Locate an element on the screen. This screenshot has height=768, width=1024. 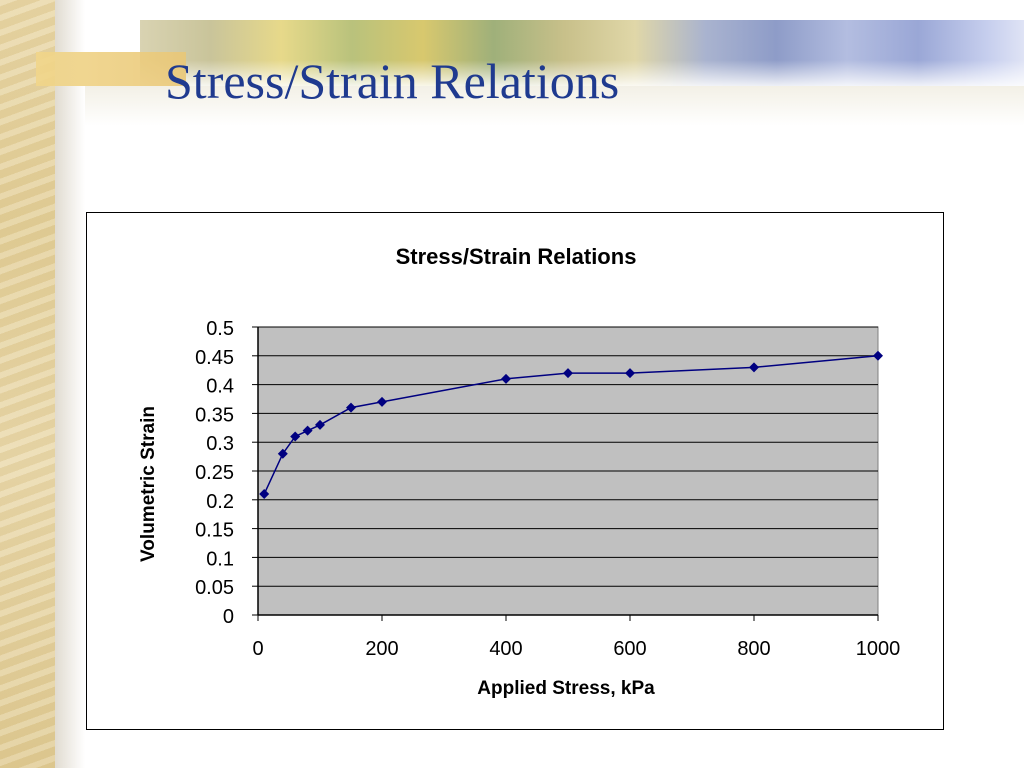
y-tick-label: 0.15 is located at coordinates (214, 531).